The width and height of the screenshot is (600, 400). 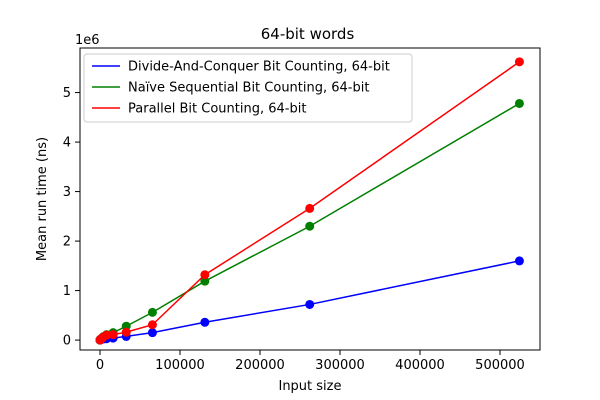 What do you see at coordinates (260, 365) in the screenshot?
I see `x-tick-label: 200000` at bounding box center [260, 365].